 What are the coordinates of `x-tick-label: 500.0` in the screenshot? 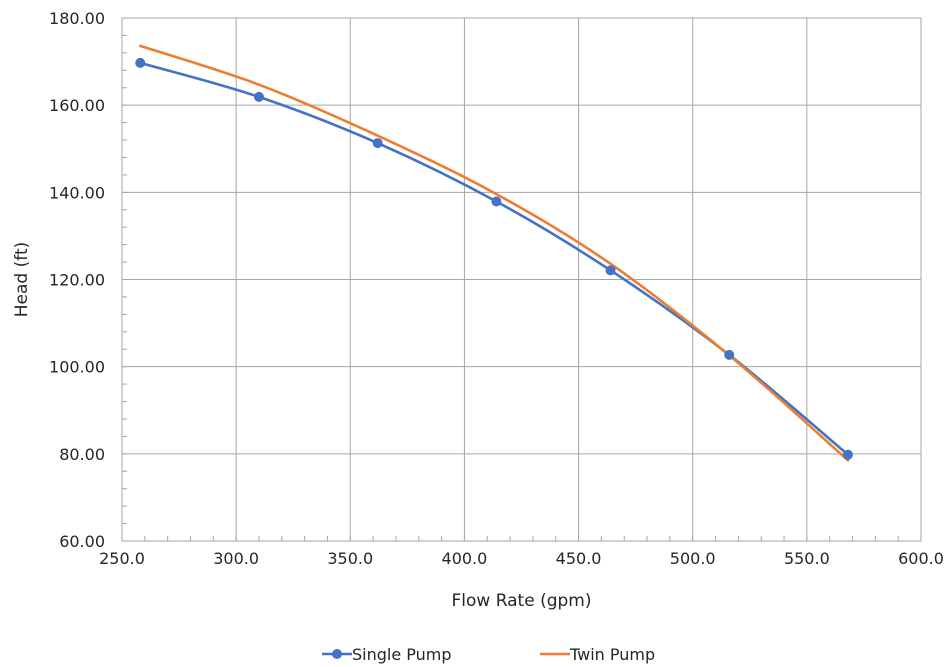 It's located at (693, 558).